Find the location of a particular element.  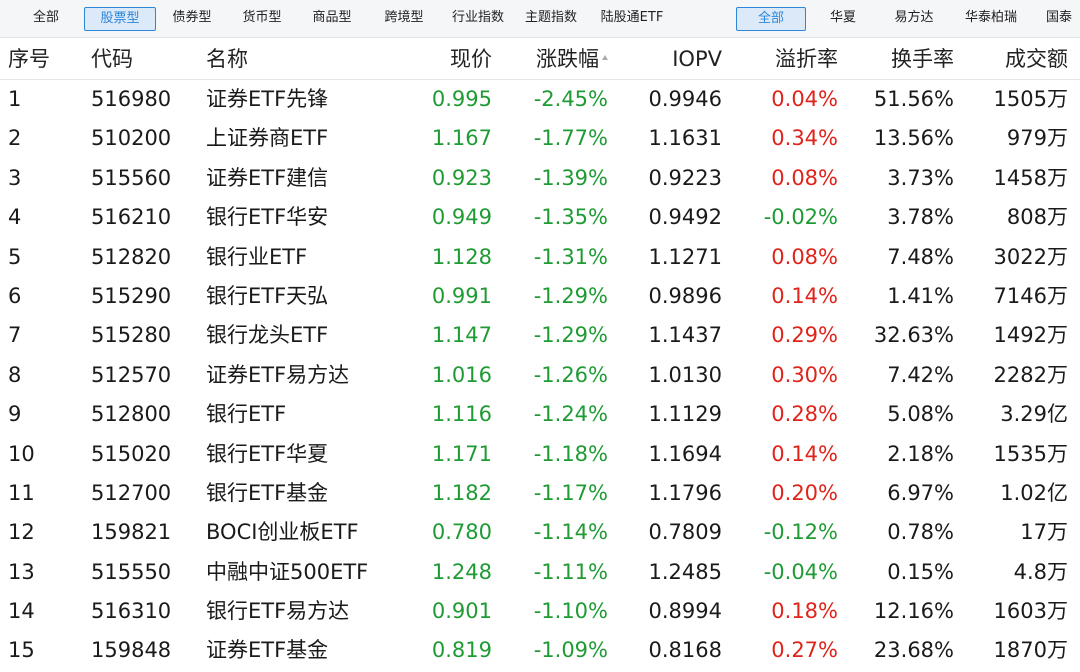

col-change-header: 涨跌幅 is located at coordinates (552, 59).